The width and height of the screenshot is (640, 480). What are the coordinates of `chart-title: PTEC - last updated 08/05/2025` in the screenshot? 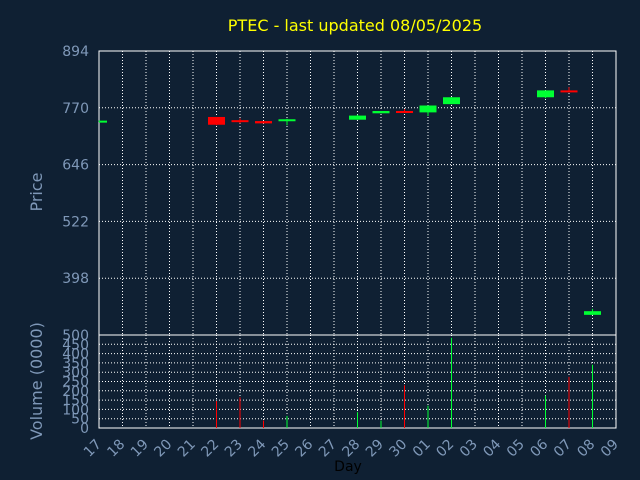 It's located at (355, 25).